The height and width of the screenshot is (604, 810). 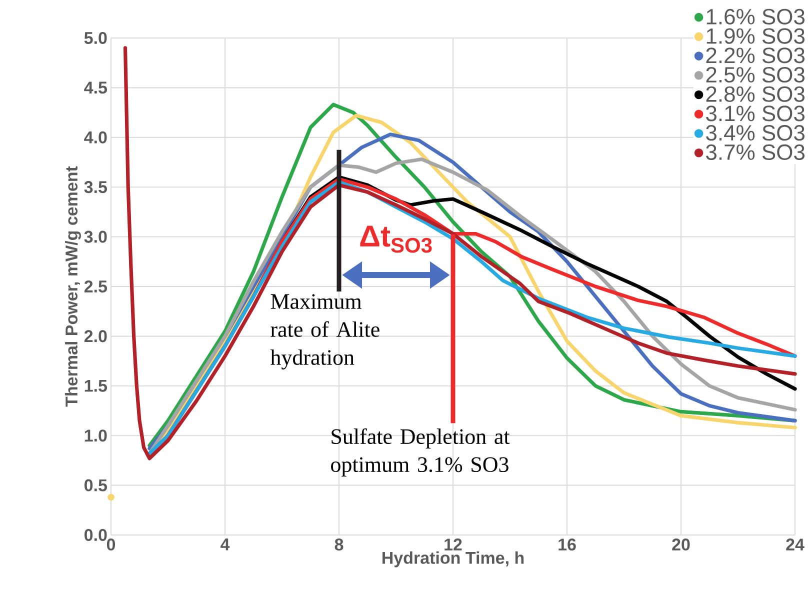 What do you see at coordinates (95, 236) in the screenshot?
I see `y-tick-label: 3.0` at bounding box center [95, 236].